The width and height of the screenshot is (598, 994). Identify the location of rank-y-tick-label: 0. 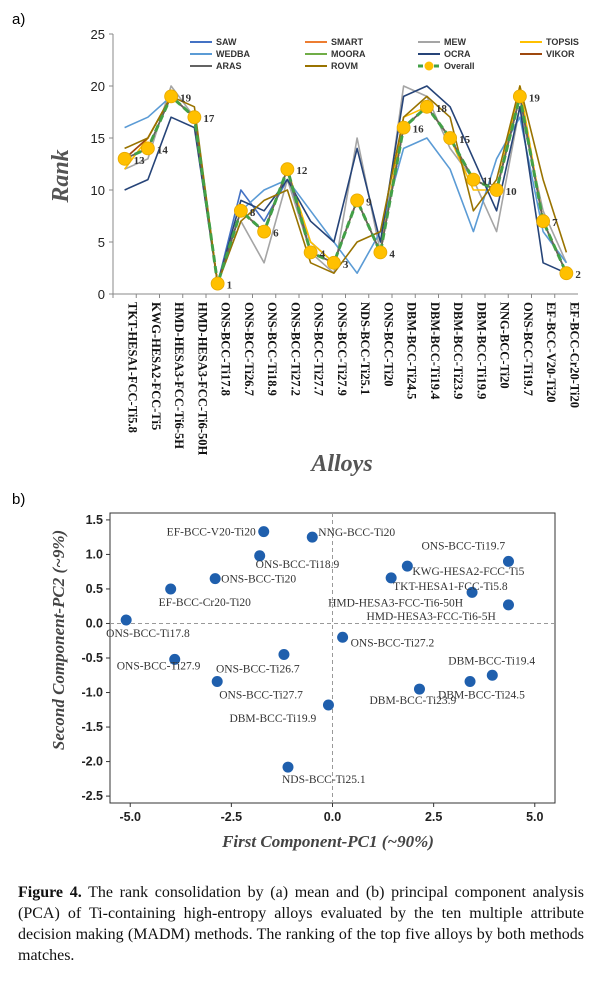
(101, 294).